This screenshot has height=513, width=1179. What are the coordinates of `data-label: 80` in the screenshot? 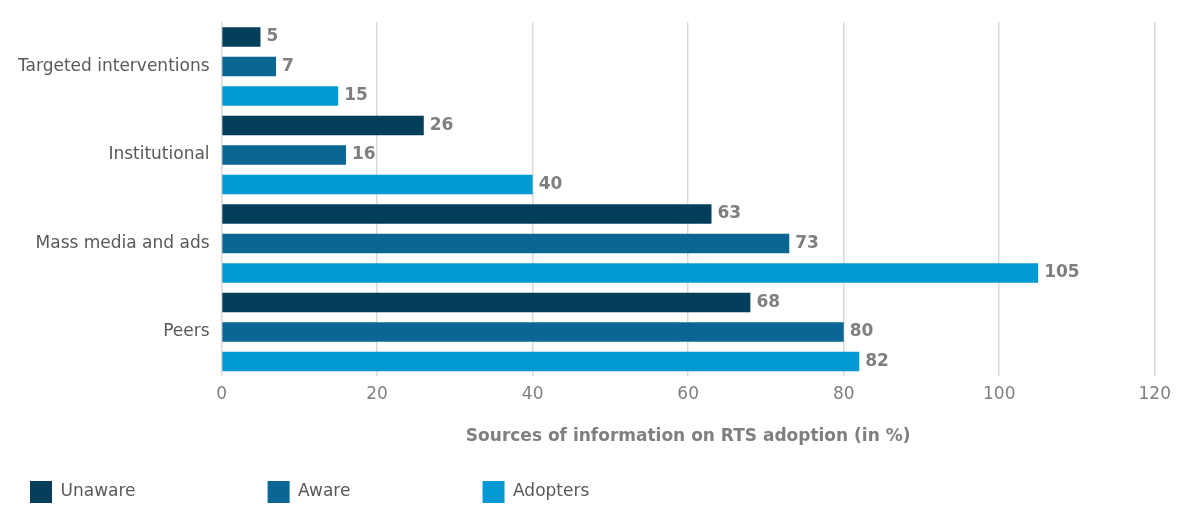 It's located at (861, 330).